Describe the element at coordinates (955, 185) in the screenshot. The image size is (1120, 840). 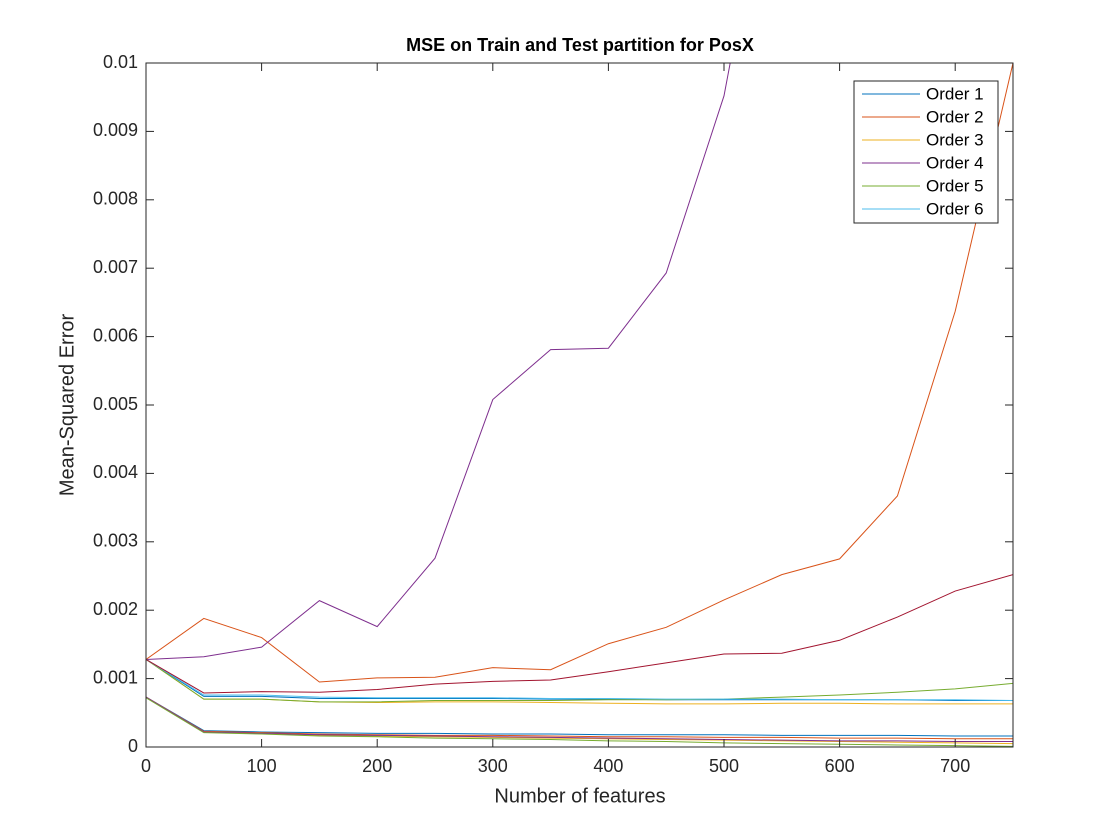
I see `legend-label: Order 5` at that location.